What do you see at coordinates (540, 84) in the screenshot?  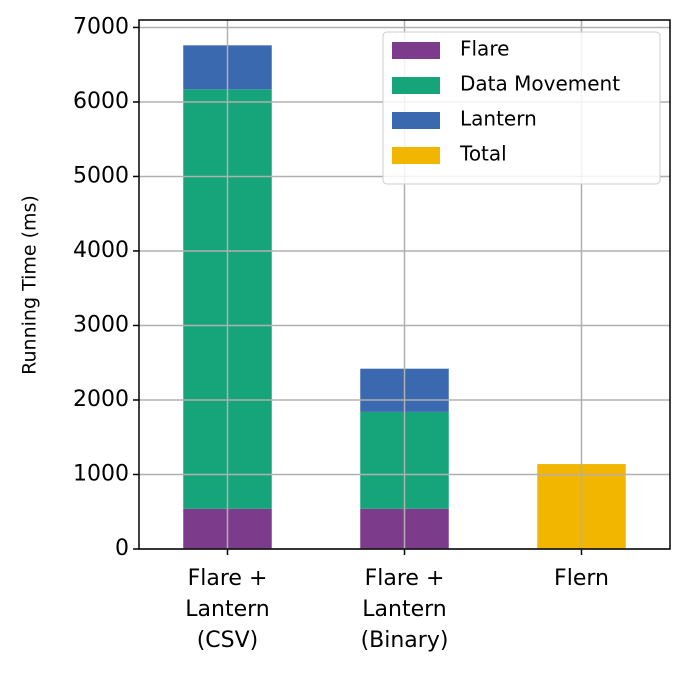 I see `legend-label: Data Movement` at bounding box center [540, 84].